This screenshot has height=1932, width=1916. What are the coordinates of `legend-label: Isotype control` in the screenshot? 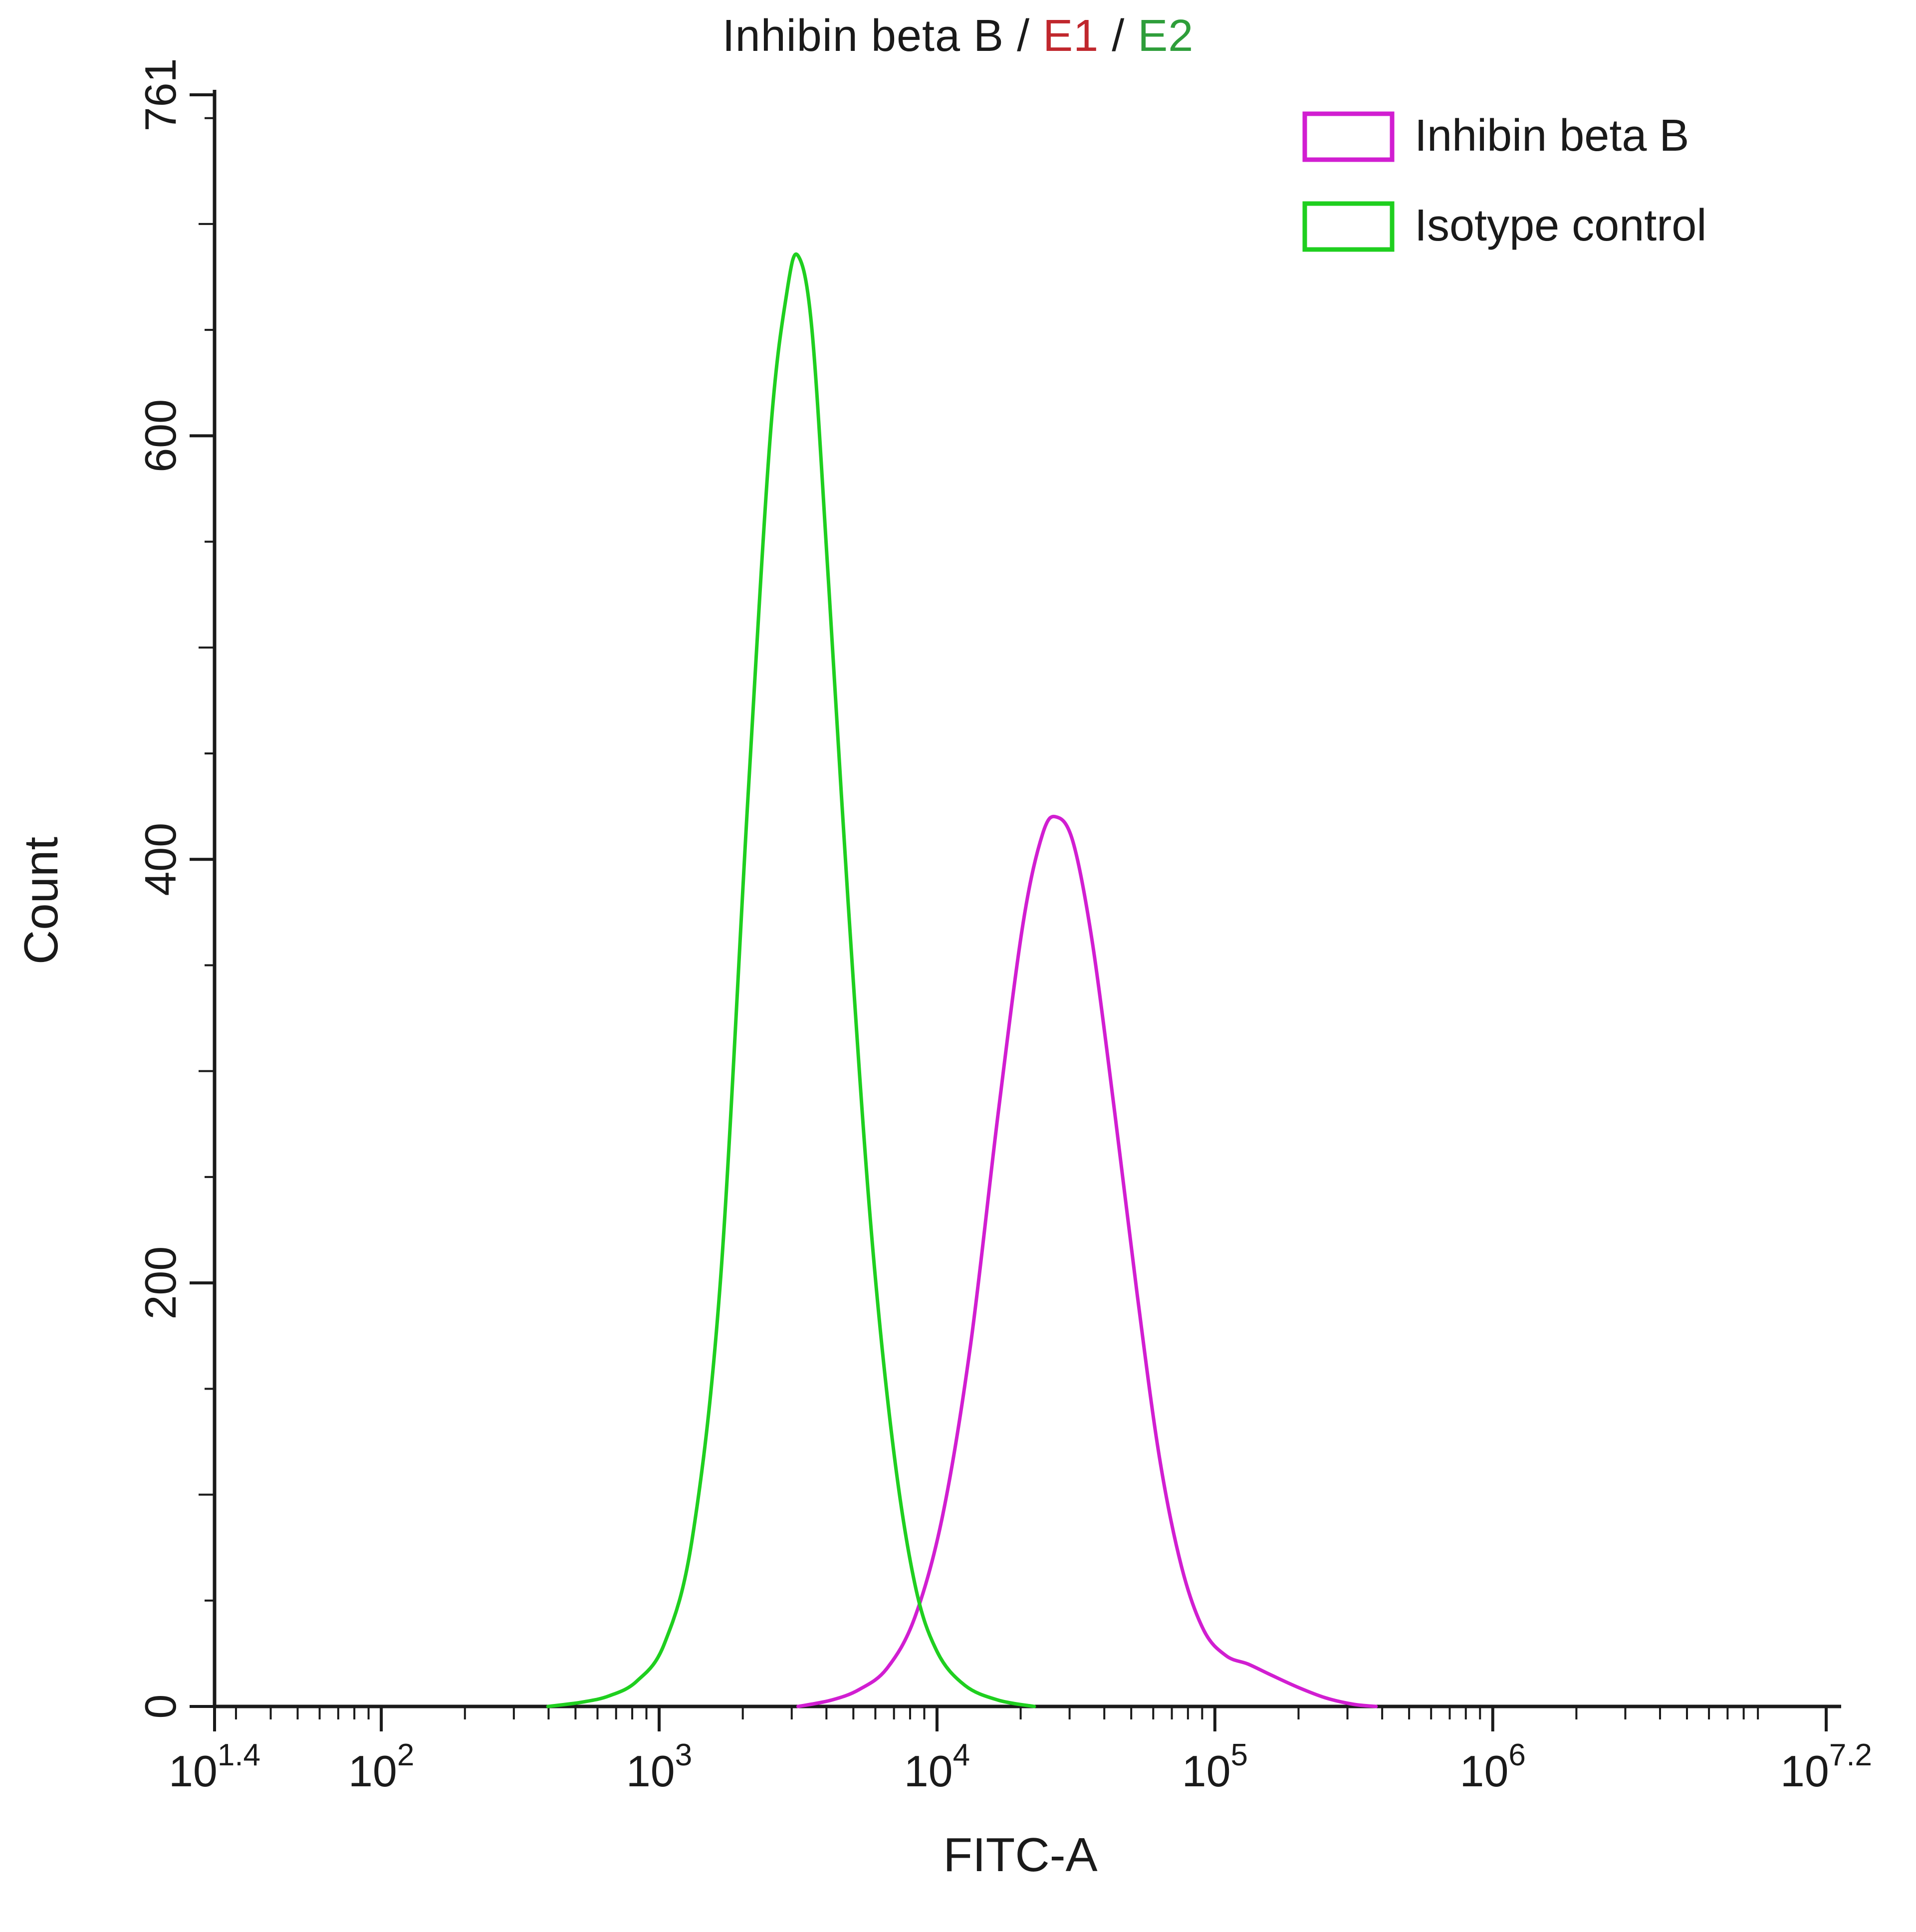 It's located at (1560, 225).